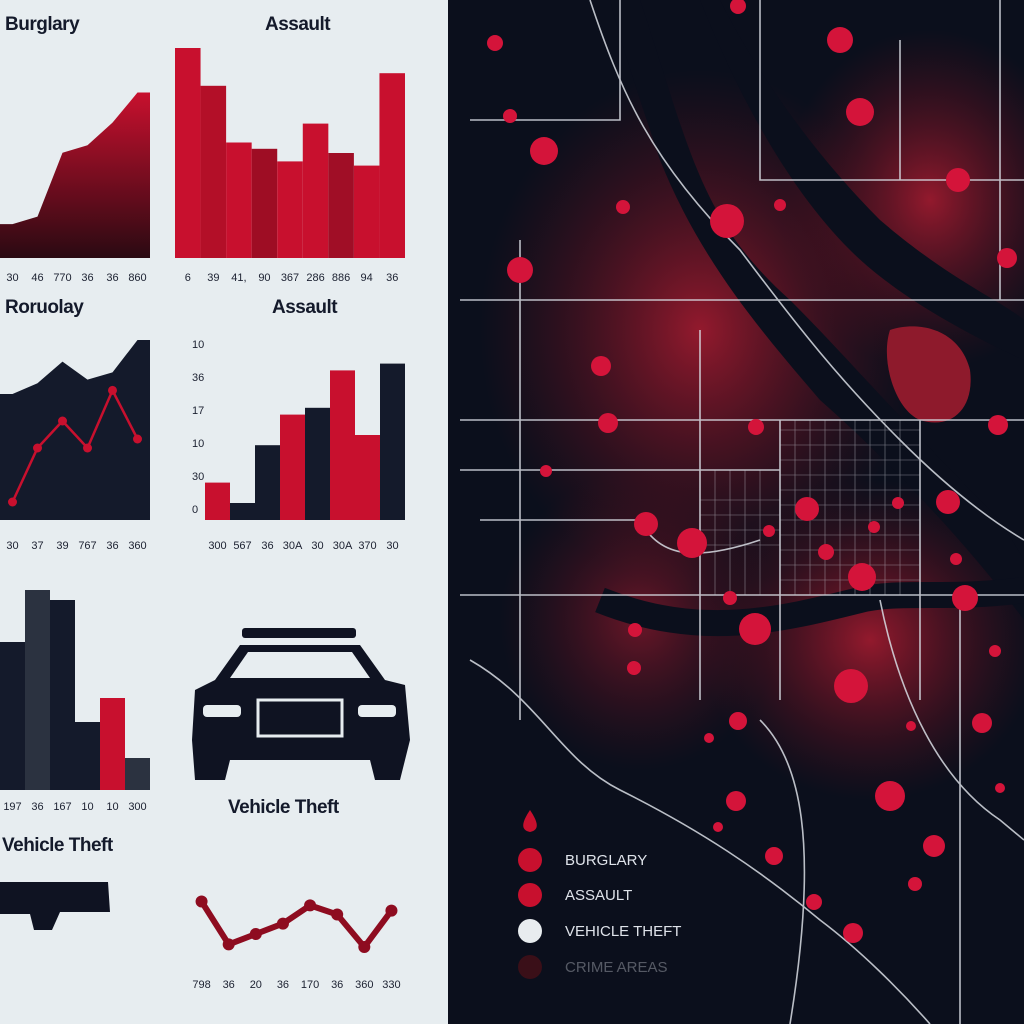 This screenshot has width=1024, height=1024. What do you see at coordinates (623, 931) in the screenshot?
I see `legend-label: Vehicle Theft` at bounding box center [623, 931].